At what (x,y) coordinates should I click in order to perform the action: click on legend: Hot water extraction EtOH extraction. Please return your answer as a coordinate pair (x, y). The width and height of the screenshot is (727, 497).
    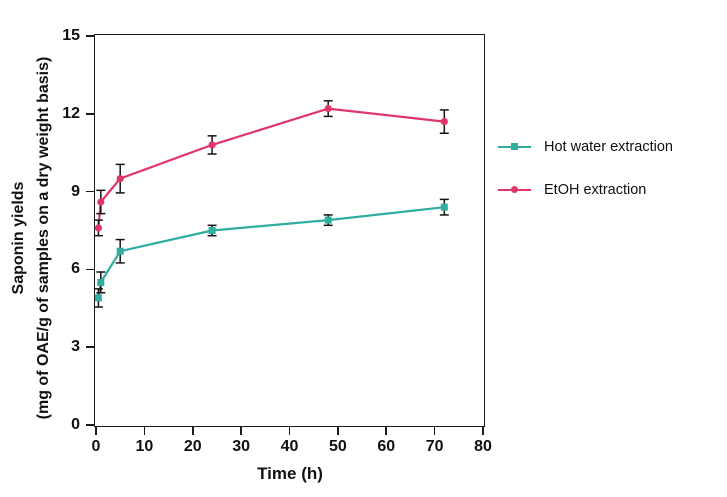
    Looking at the image, I should click on (585, 181).